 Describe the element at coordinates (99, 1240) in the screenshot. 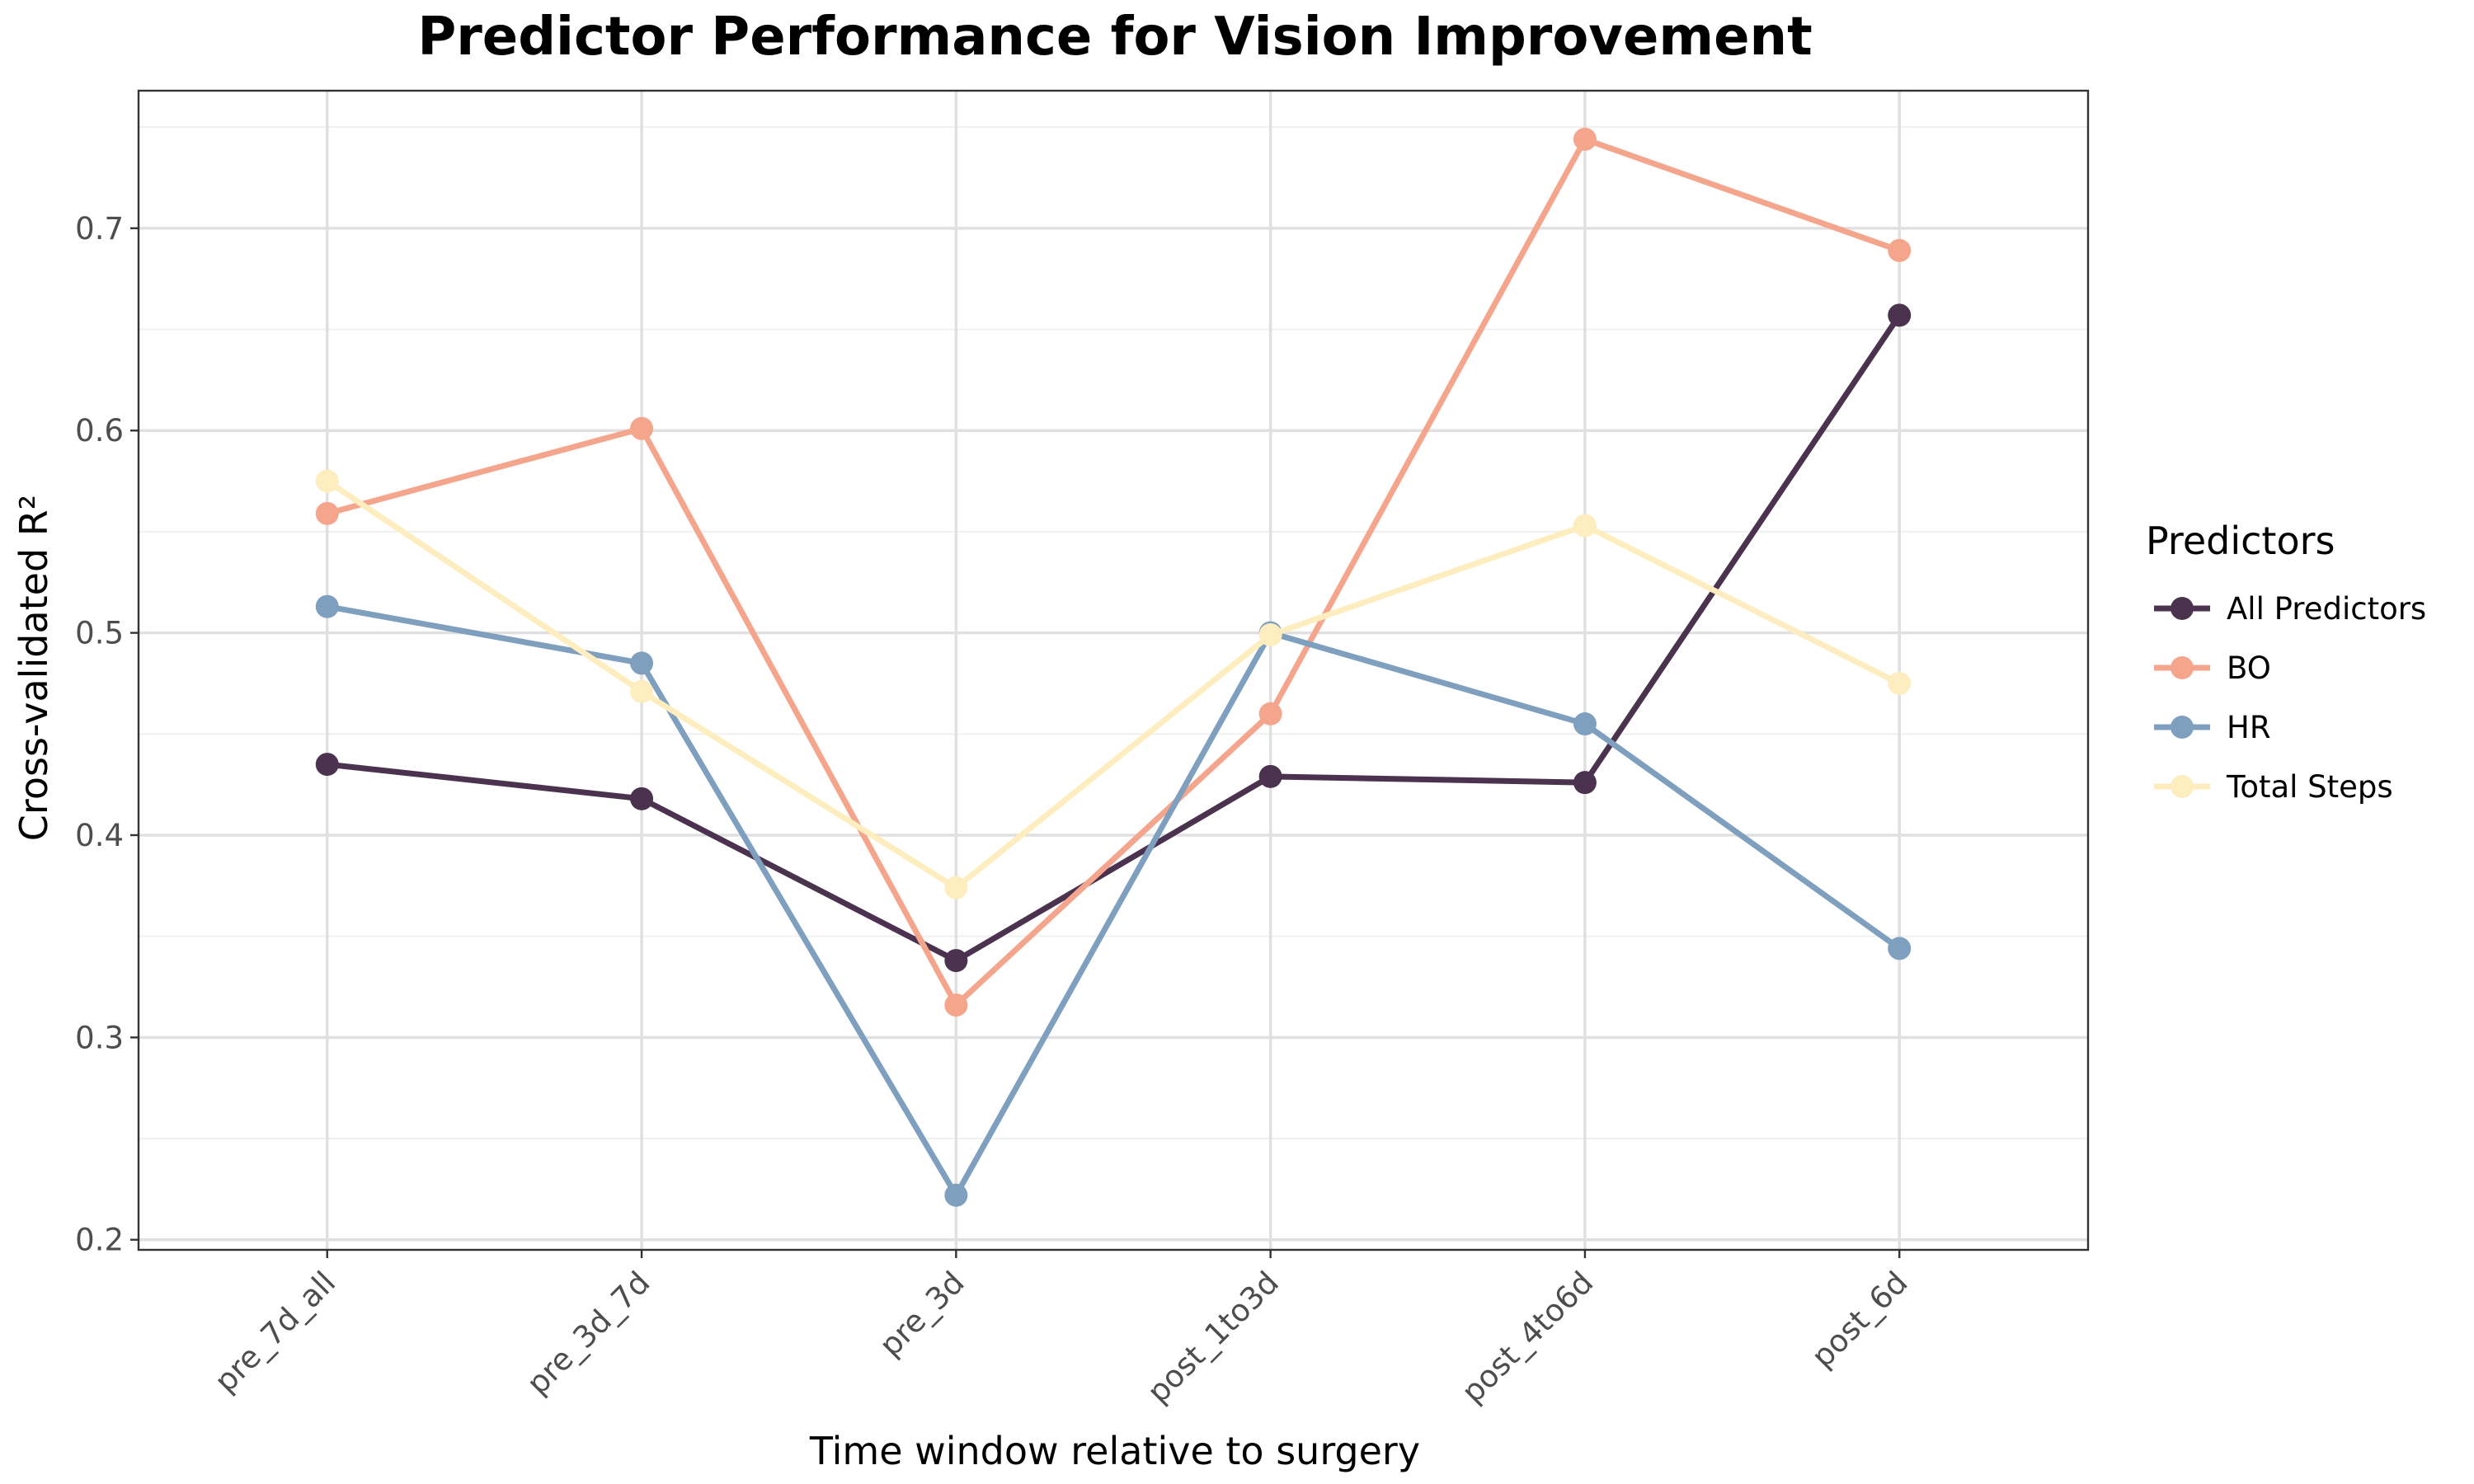

I see `y-tick-label: 0.2` at that location.